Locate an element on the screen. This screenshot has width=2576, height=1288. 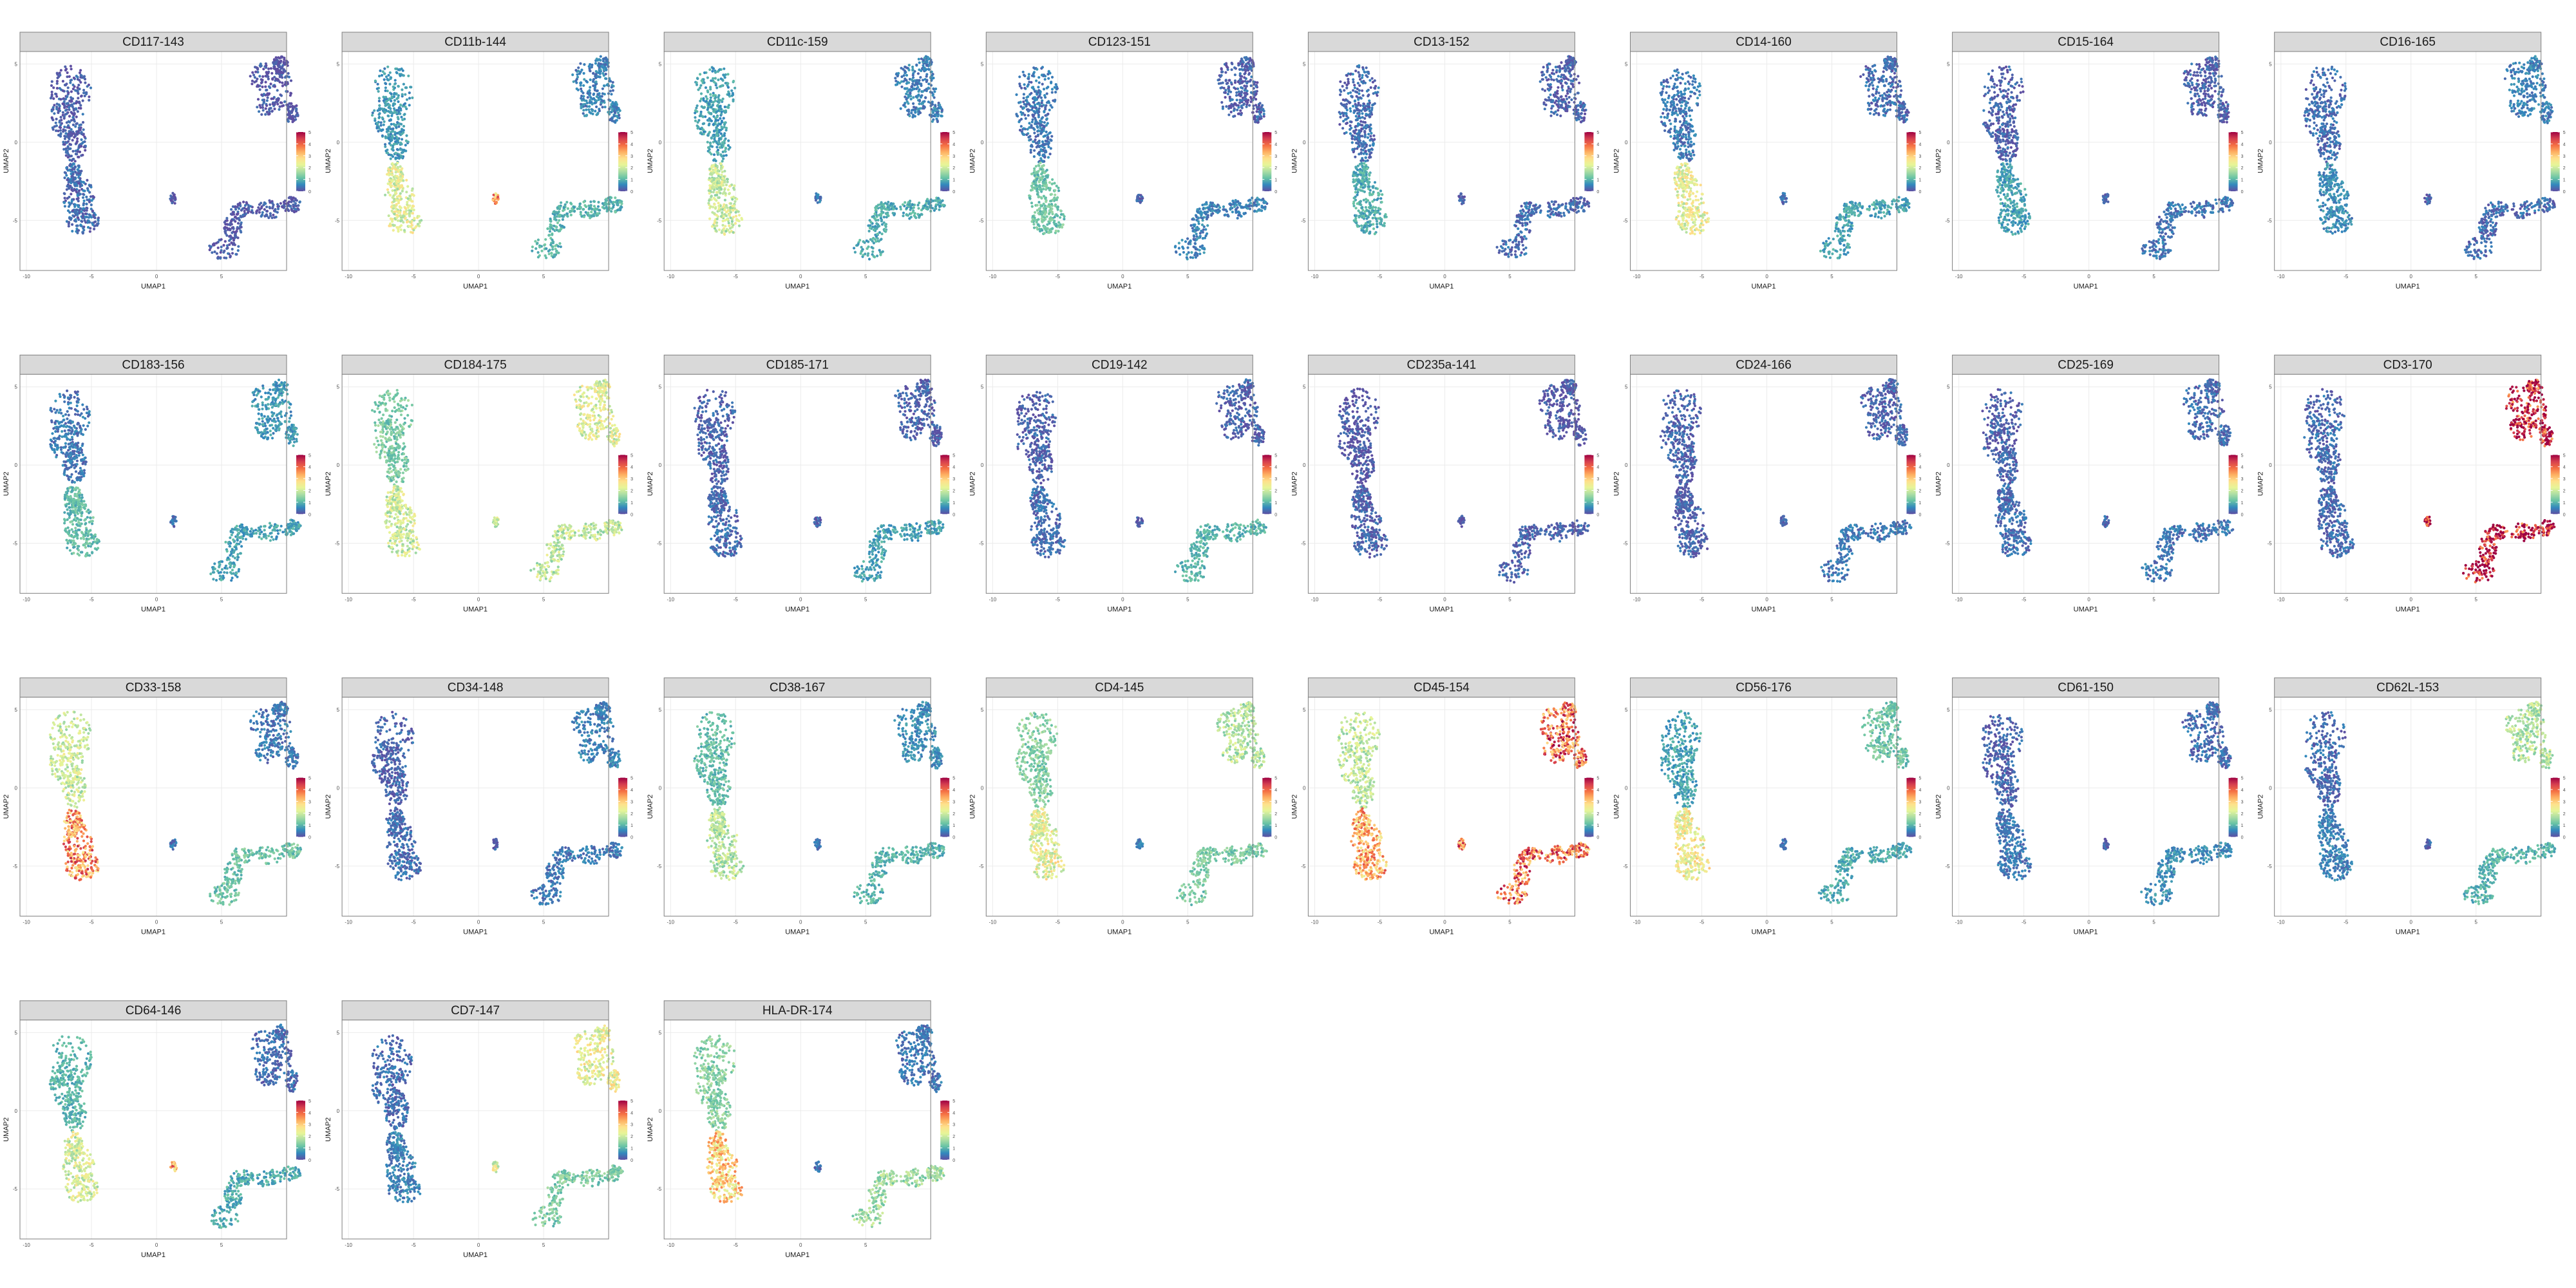
legend-tick-label: 1 is located at coordinates (631, 181).